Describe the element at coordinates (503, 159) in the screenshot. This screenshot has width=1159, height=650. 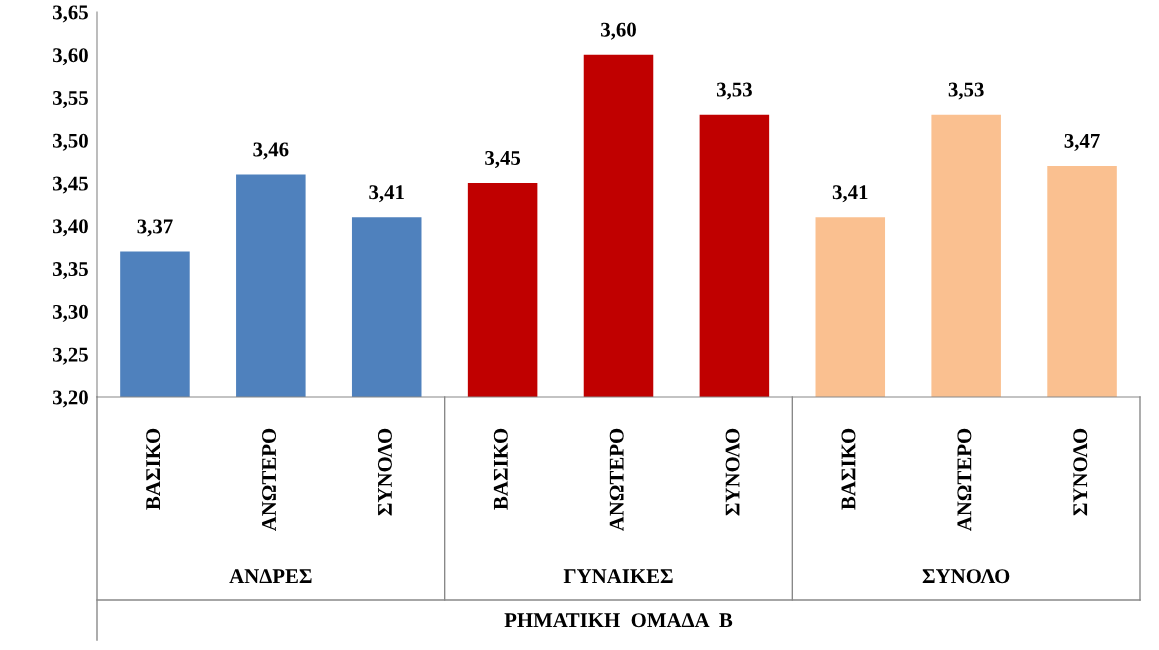
I see `data-label: 3,45` at that location.